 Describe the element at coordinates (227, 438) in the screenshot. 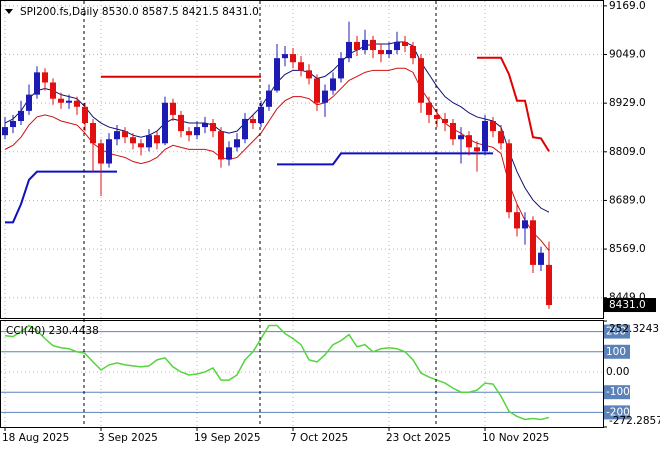

I see `x-tick-label: 19 Sep 2025` at that location.